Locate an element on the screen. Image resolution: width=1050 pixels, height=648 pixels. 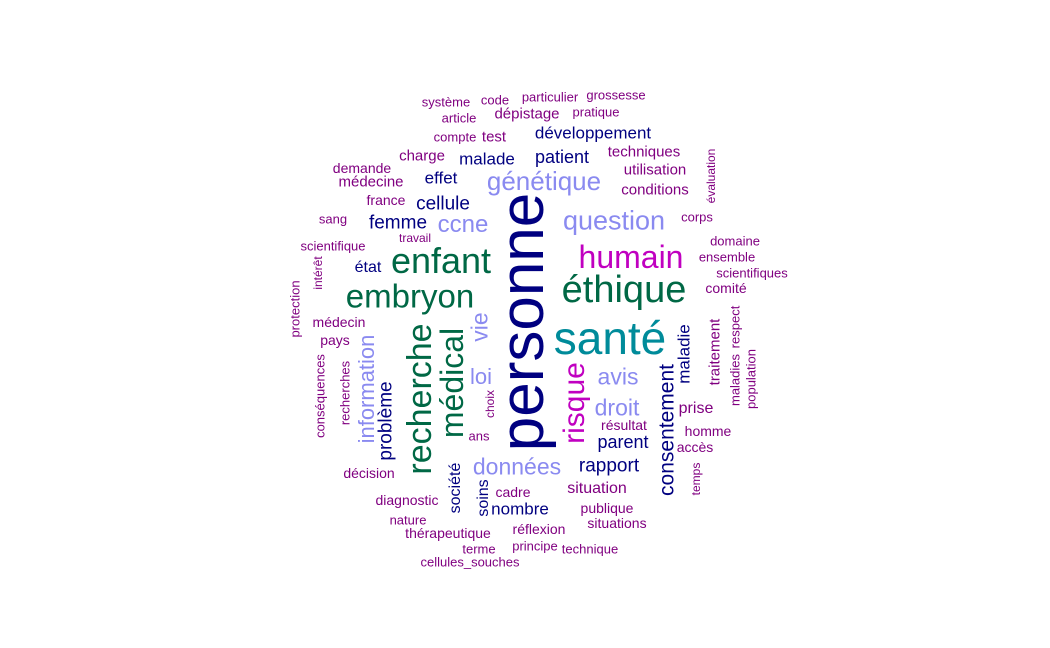
word-utilisation: utilisation is located at coordinates (655, 170).